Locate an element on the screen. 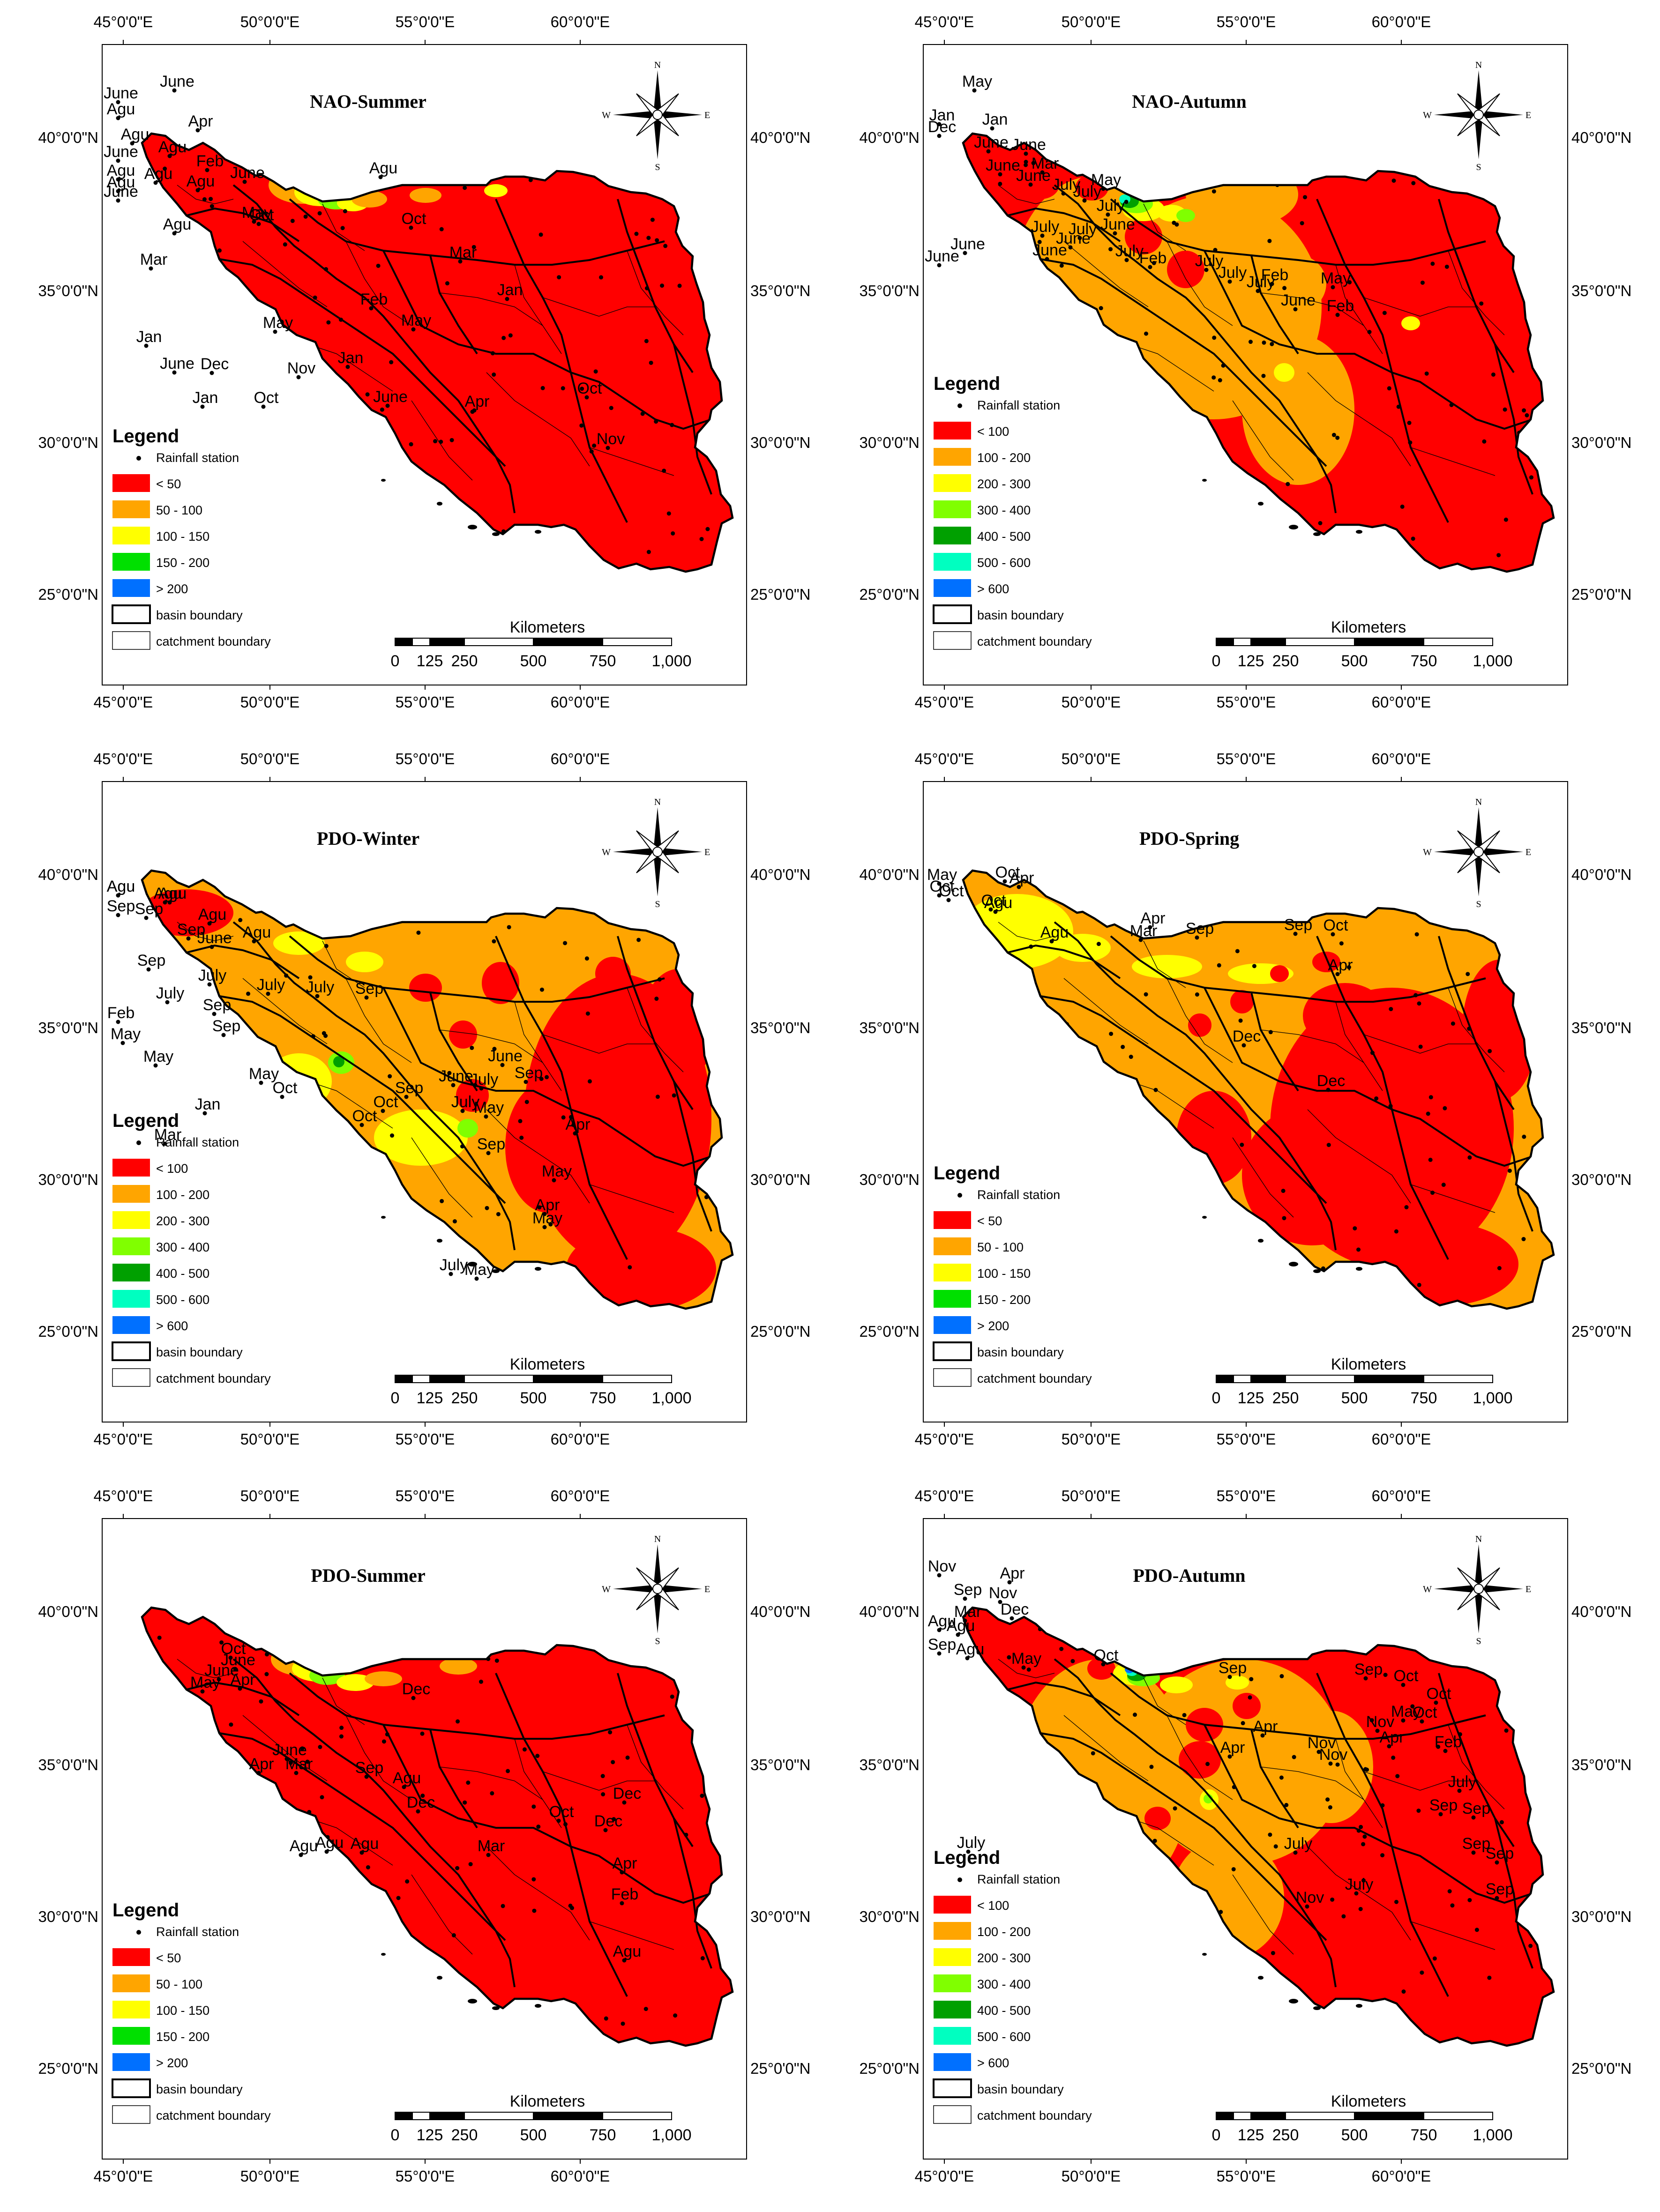 This screenshot has height=2212, width=1660. rainfall-zone is located at coordinates (547, 1147).